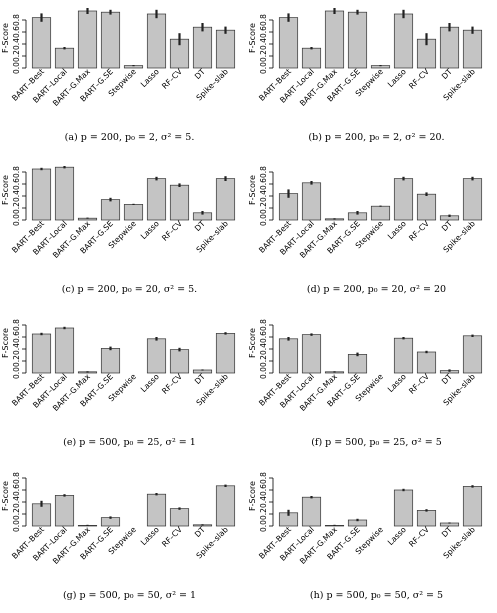 The image size is (497, 613). Describe the element at coordinates (376, 442) in the screenshot. I see `panel-caption: (f) p = 500, p₀ = 25, σ² = 5` at that location.